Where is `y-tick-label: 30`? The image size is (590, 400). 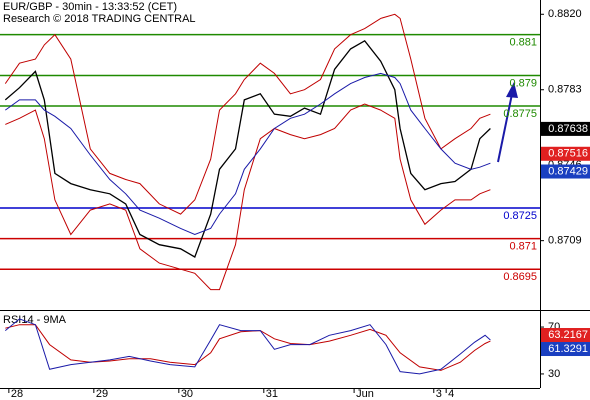 y-tick-label: 30 is located at coordinates (554, 374).